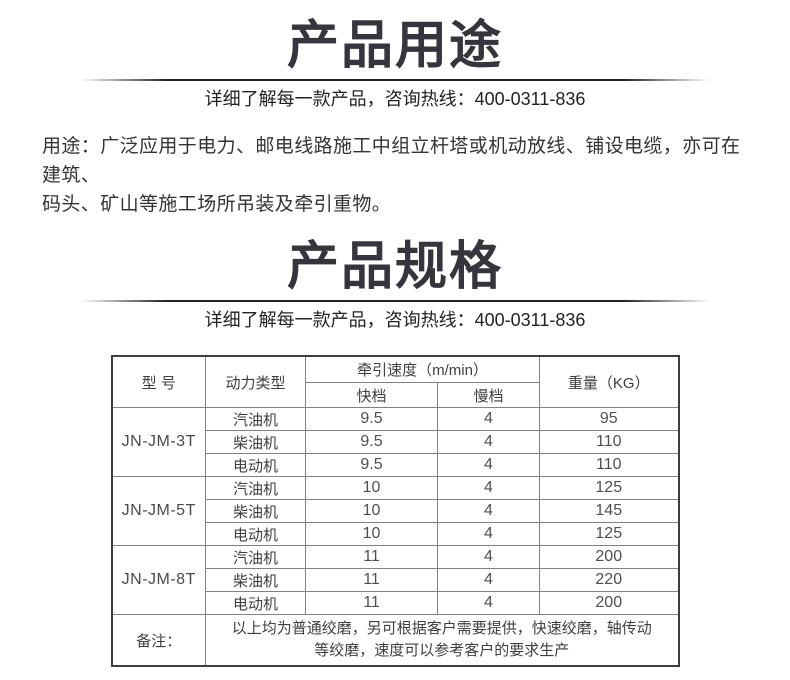 Image resolution: width=790 pixels, height=680 pixels. I want to click on usage-description-line1: 用途：广泛应用于电力、邮电线路施工中组立杆塔或机动放线、铺设电缆，亦可在建筑、, so click(391, 161).